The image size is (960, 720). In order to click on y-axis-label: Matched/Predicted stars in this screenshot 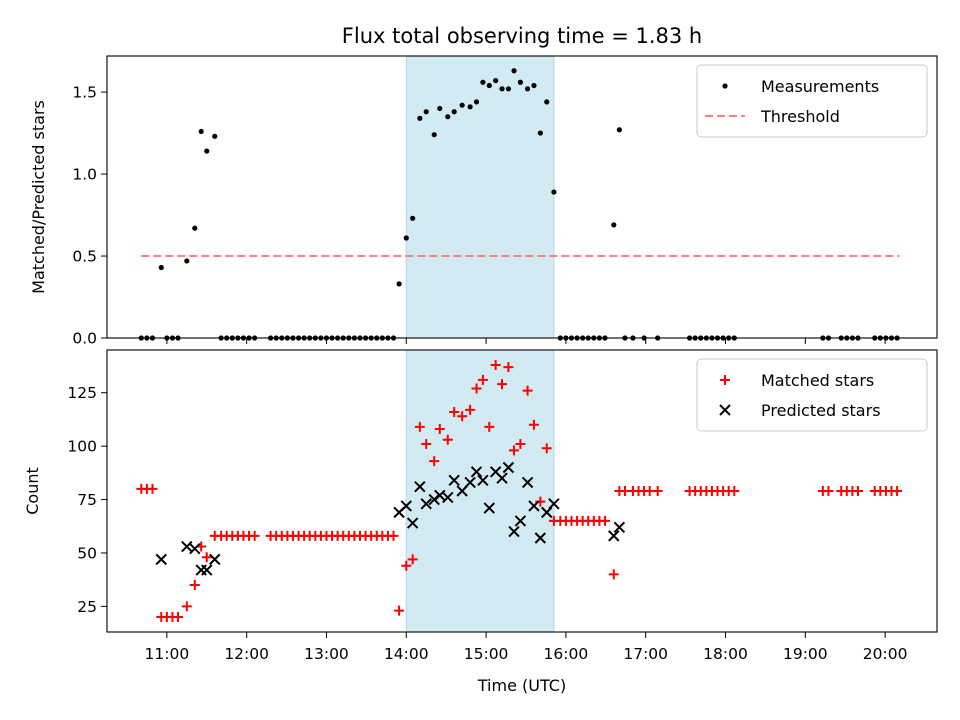, I will do `click(38, 197)`.